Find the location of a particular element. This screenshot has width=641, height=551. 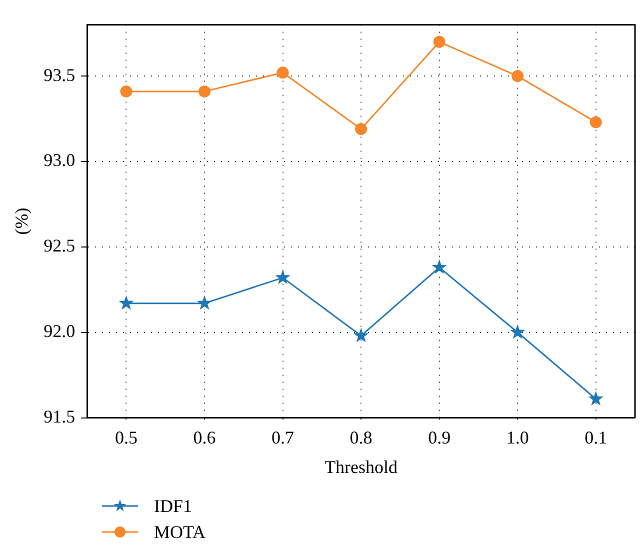

x-tick-label: 0.6 is located at coordinates (204, 437).